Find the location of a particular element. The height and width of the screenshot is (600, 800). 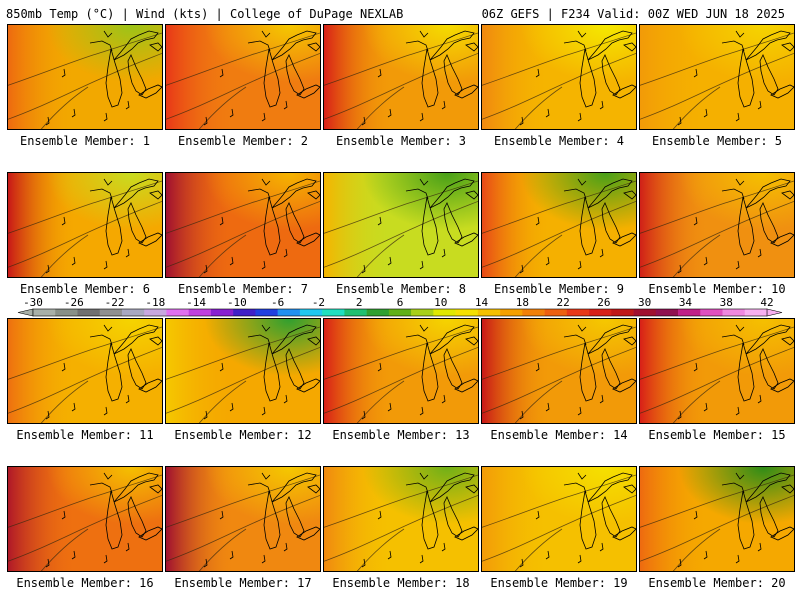

ensemble-member-label: Ensemble Member: 5 is located at coordinates (717, 141).